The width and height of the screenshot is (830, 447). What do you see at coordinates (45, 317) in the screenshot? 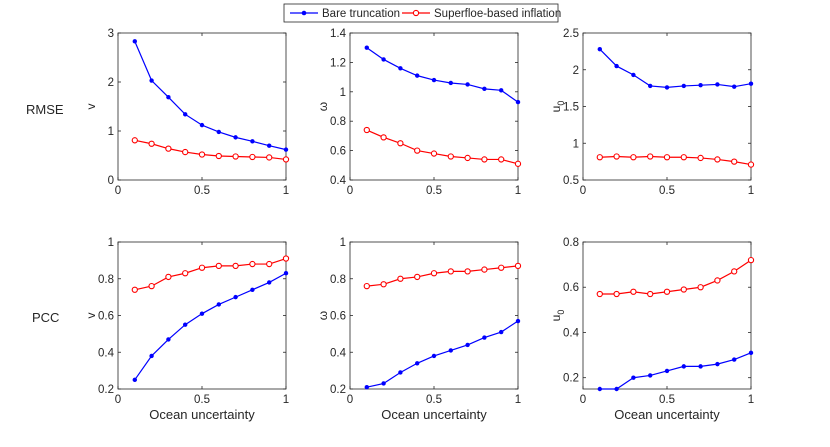
I see `row-label-pcc: PCC` at bounding box center [45, 317].